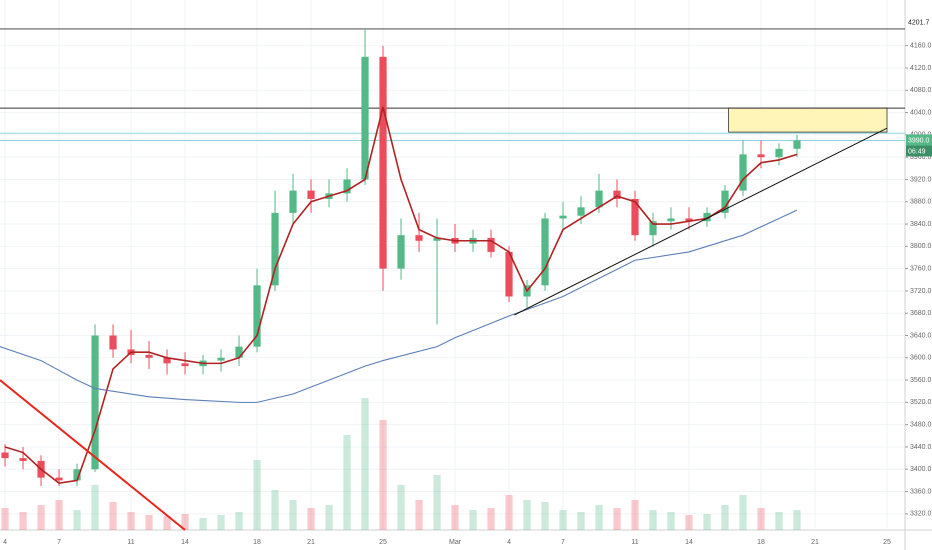 The image size is (932, 550). I want to click on y-tick-label: 3760.0, so click(921, 268).